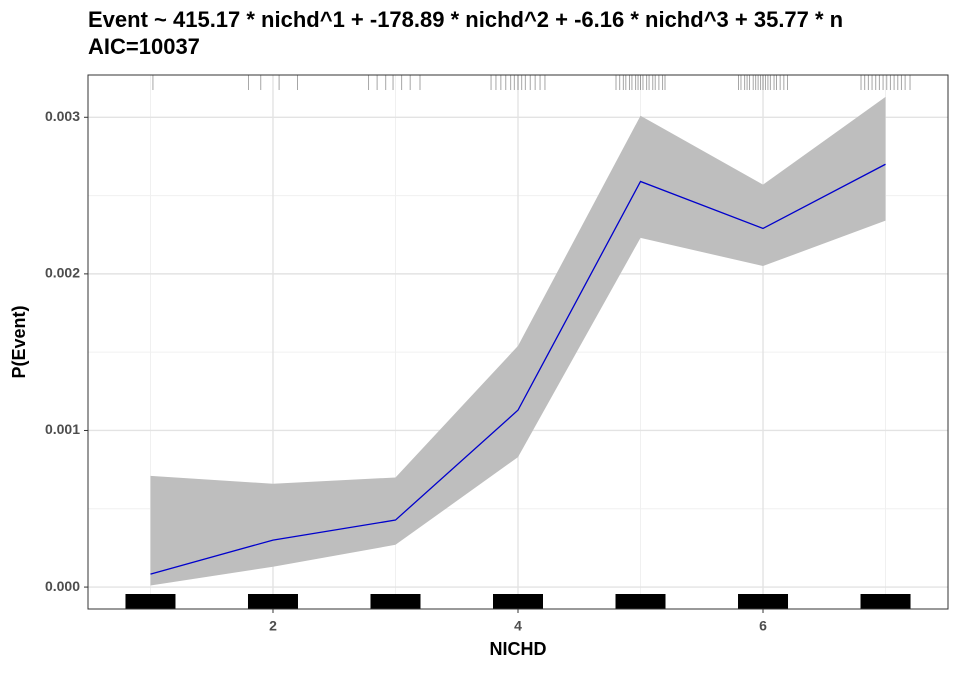 This screenshot has height=677, width=960. I want to click on y-axis-label: P(Event), so click(19, 341).